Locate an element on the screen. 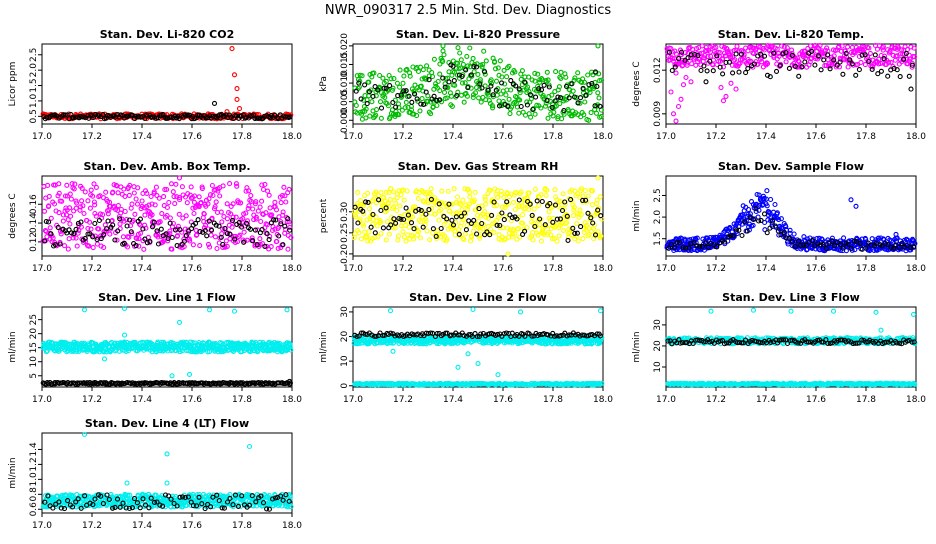  y-tick-label: 1.5 is located at coordinates (34, 85).